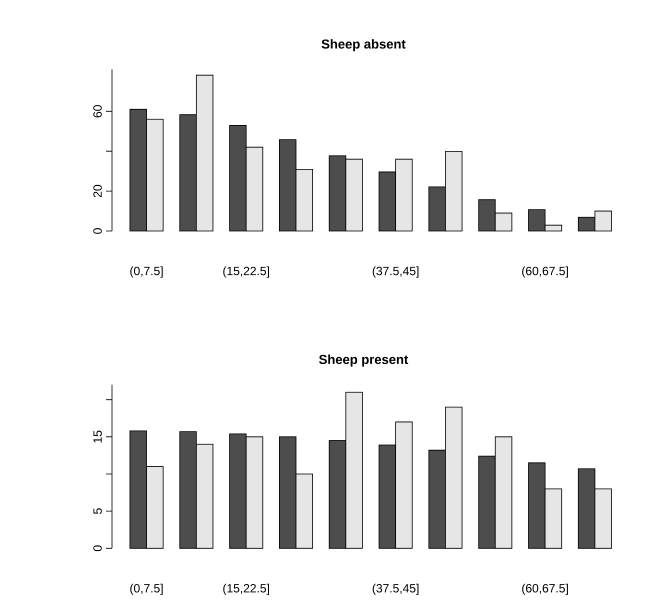 The width and height of the screenshot is (658, 607). What do you see at coordinates (97, 111) in the screenshot?
I see `y-tick-label: 60` at bounding box center [97, 111].